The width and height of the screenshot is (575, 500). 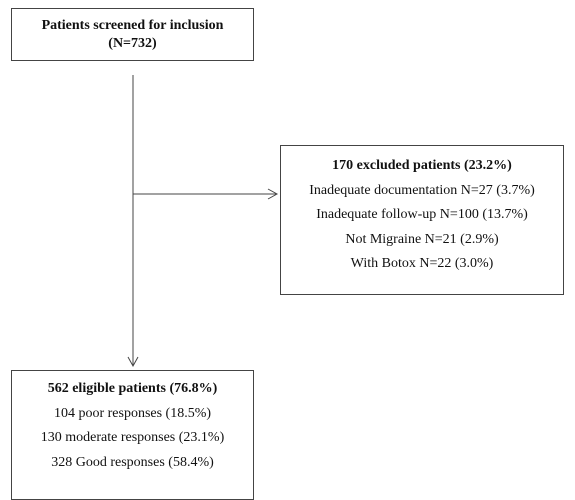 What do you see at coordinates (132, 34) in the screenshot?
I see `screened-box: Patients screened for inclusion (N=732)` at bounding box center [132, 34].